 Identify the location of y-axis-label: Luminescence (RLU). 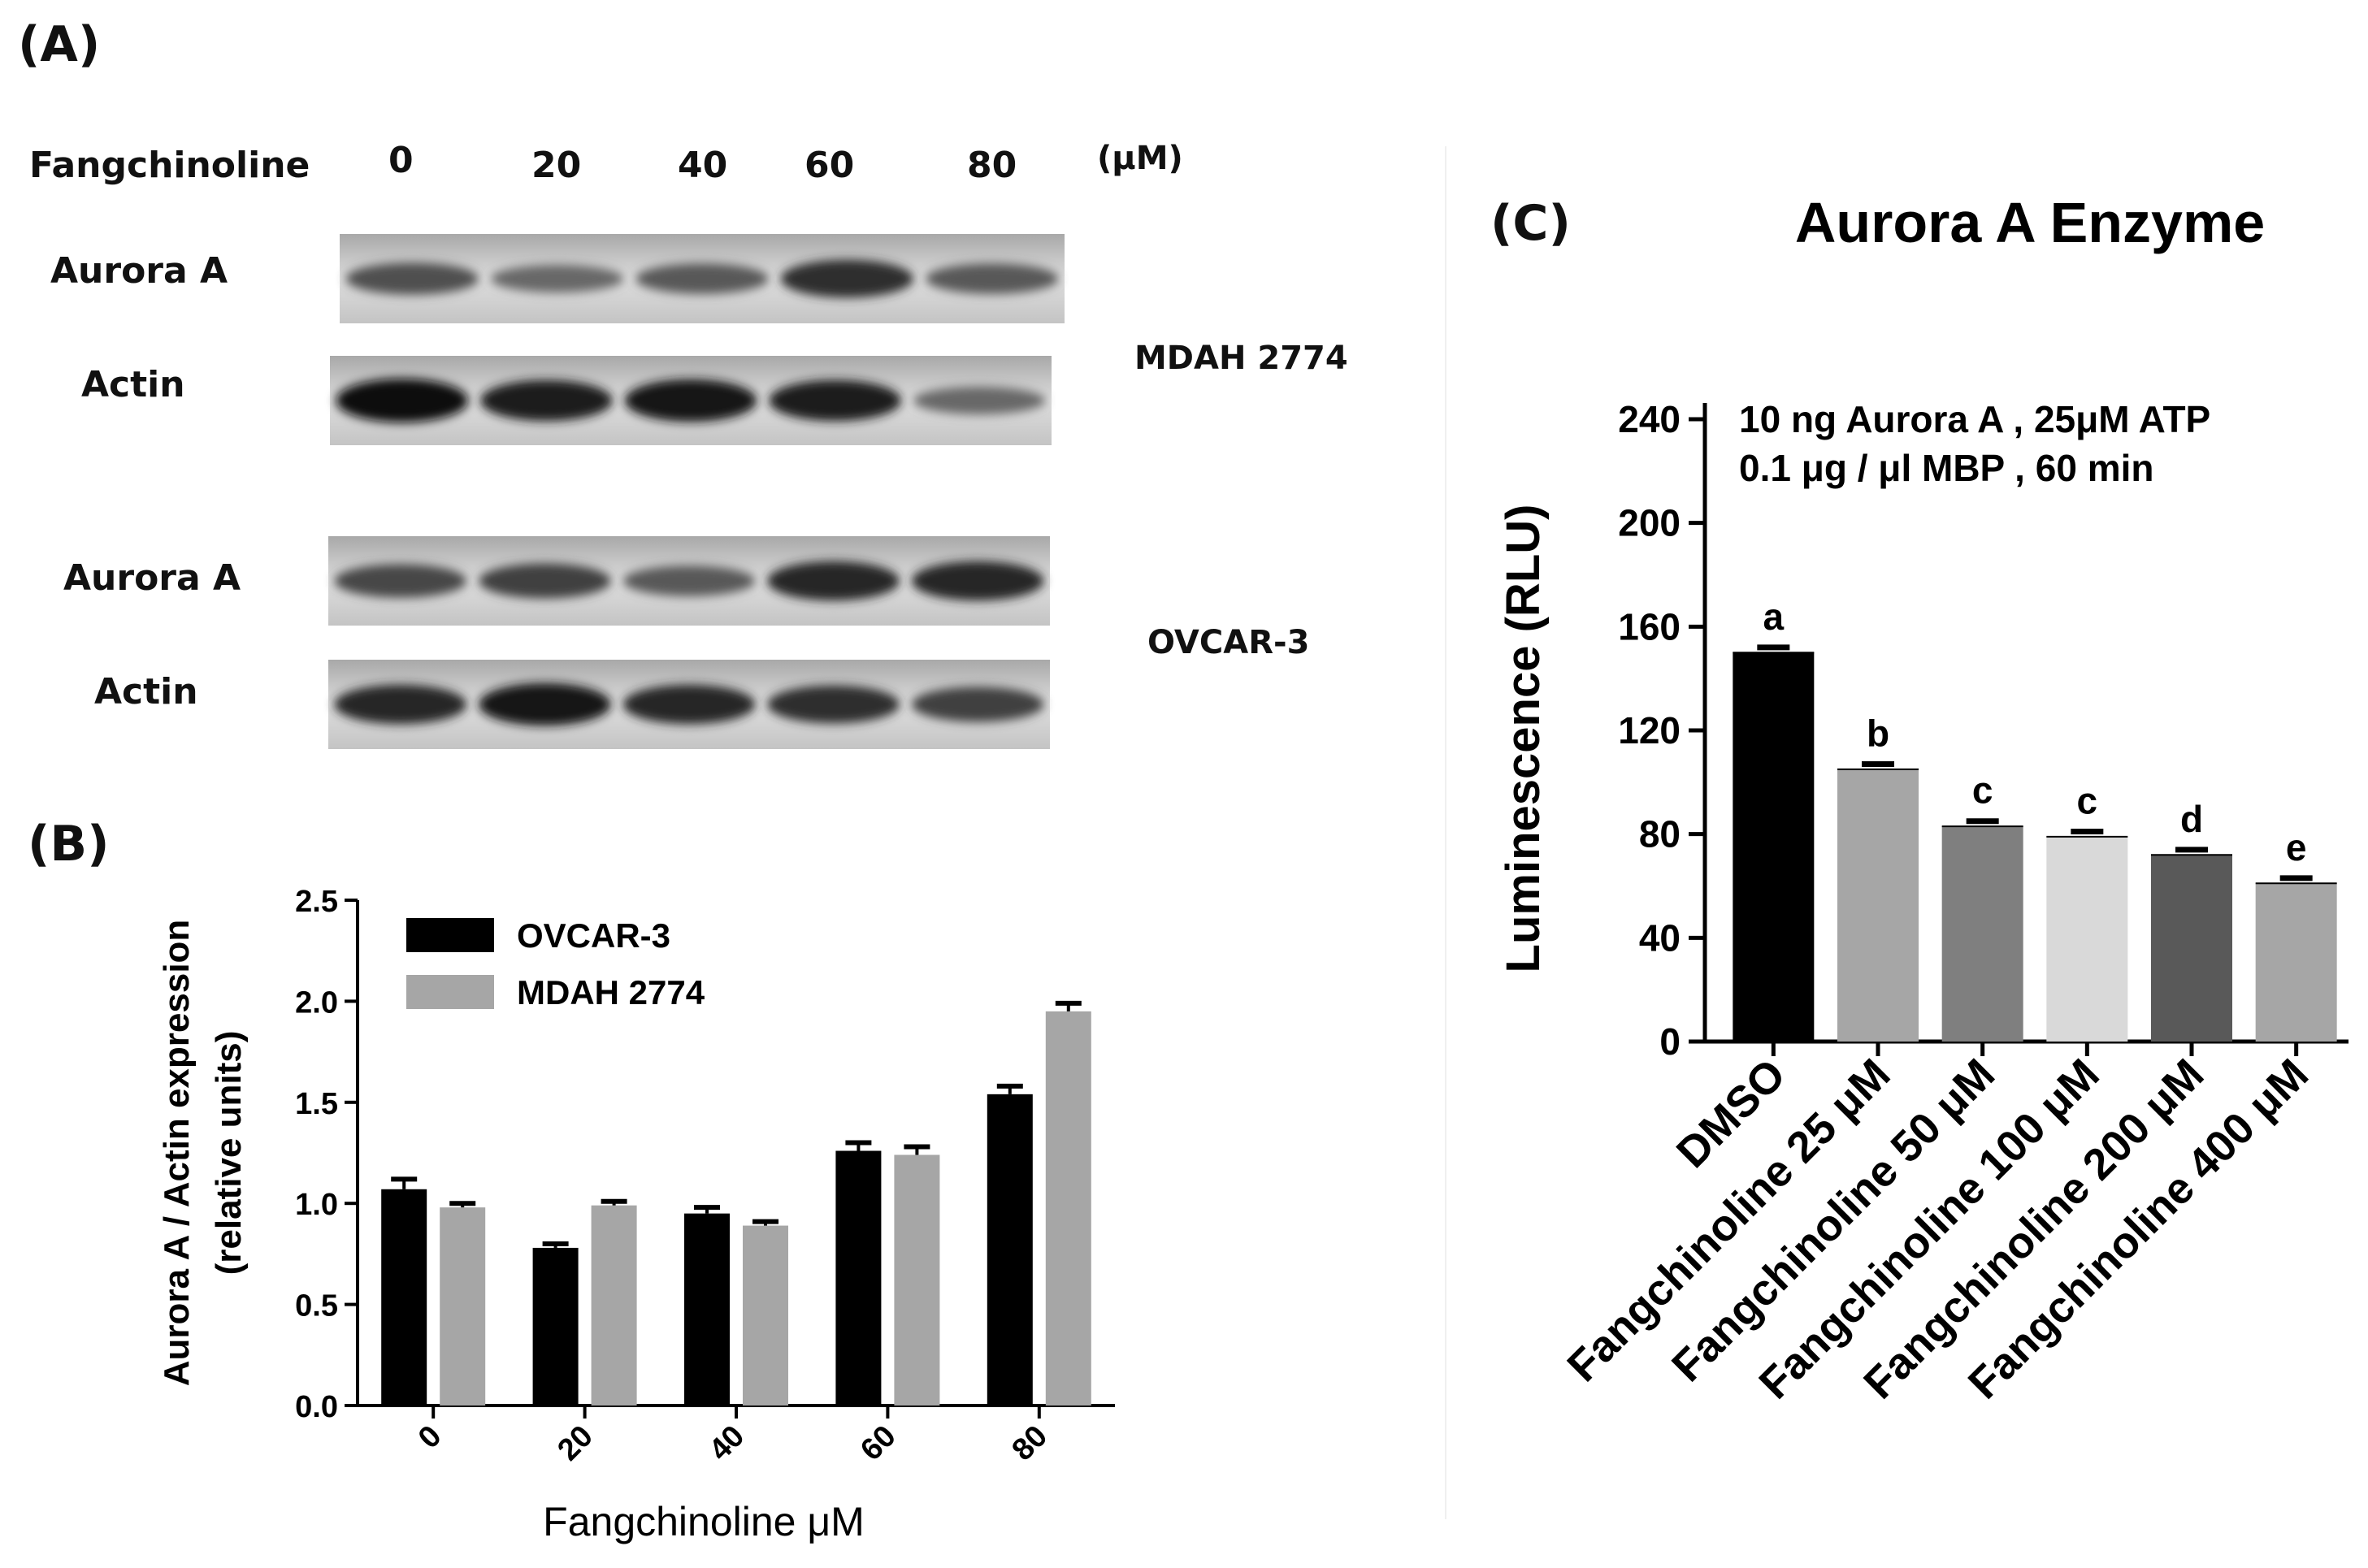
(1523, 739).